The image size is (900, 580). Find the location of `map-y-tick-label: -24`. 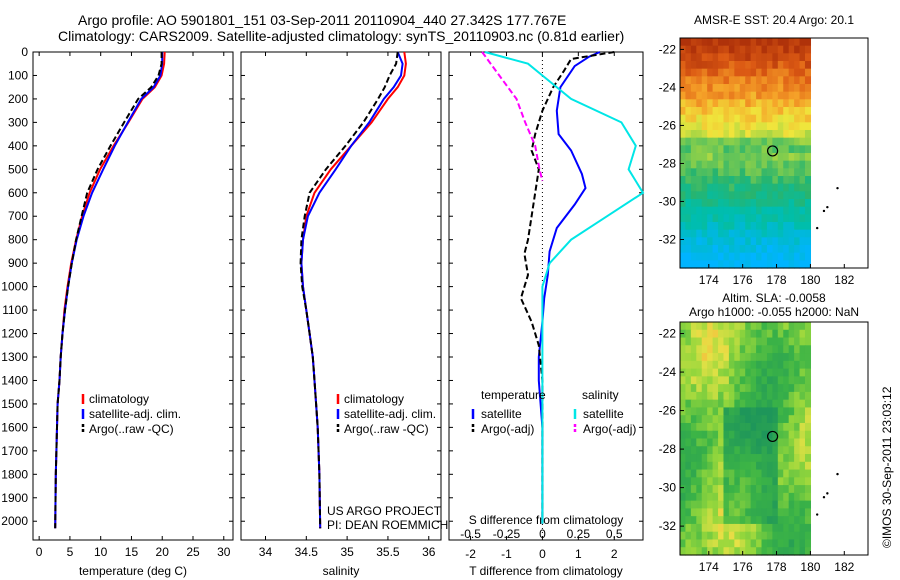

map-y-tick-label: -24 is located at coordinates (668, 87).